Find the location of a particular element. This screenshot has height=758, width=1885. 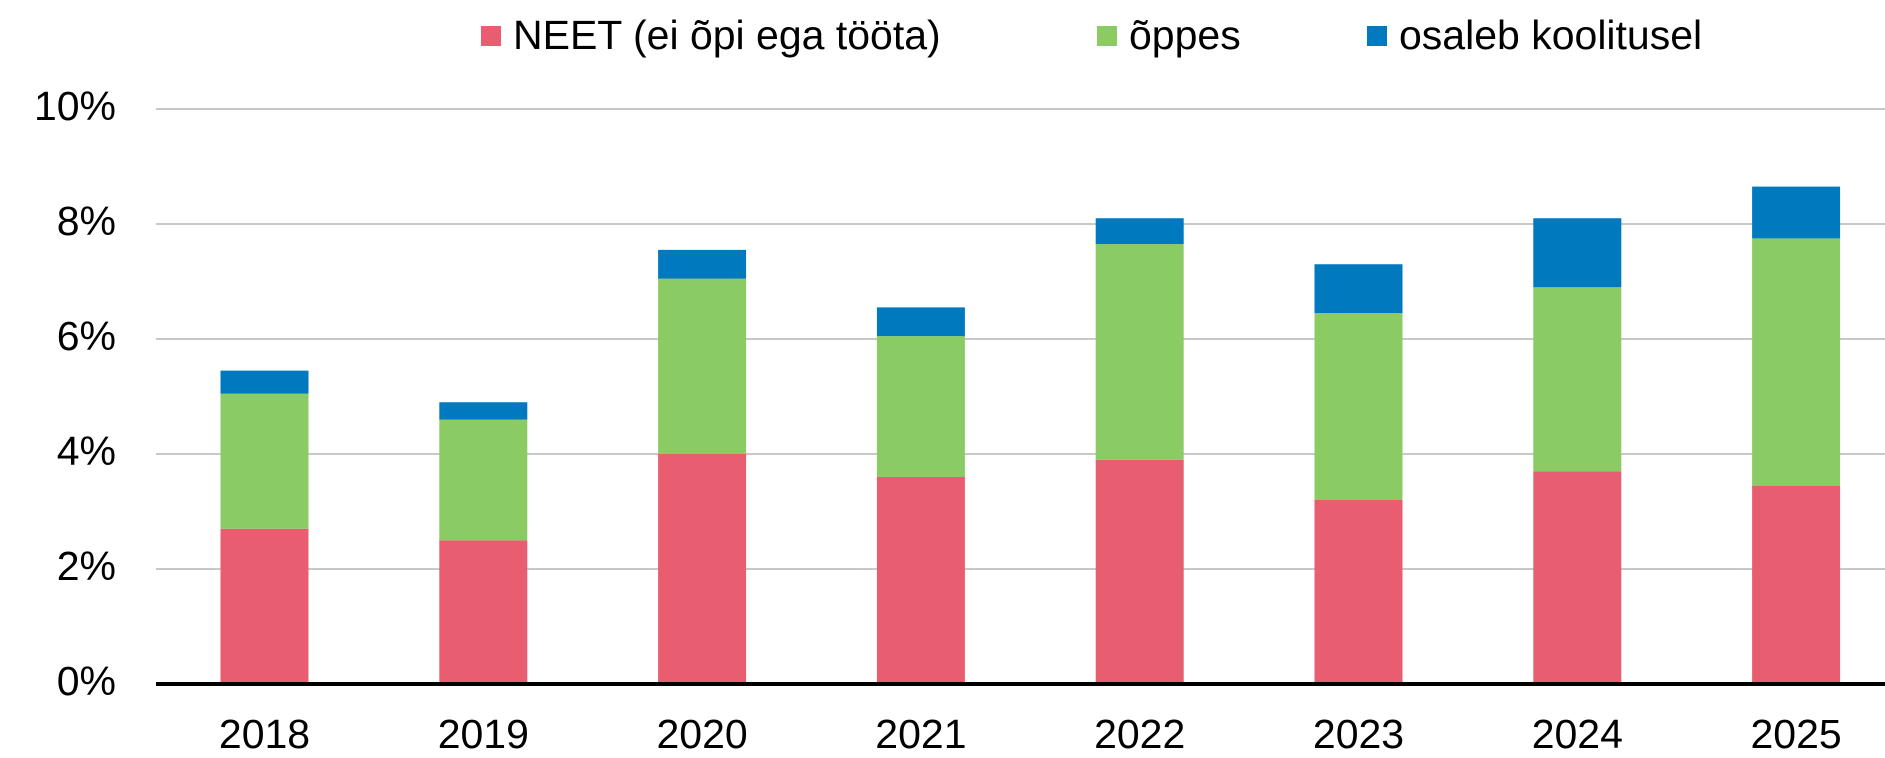

x-tick-label: 2020 is located at coordinates (701, 734).